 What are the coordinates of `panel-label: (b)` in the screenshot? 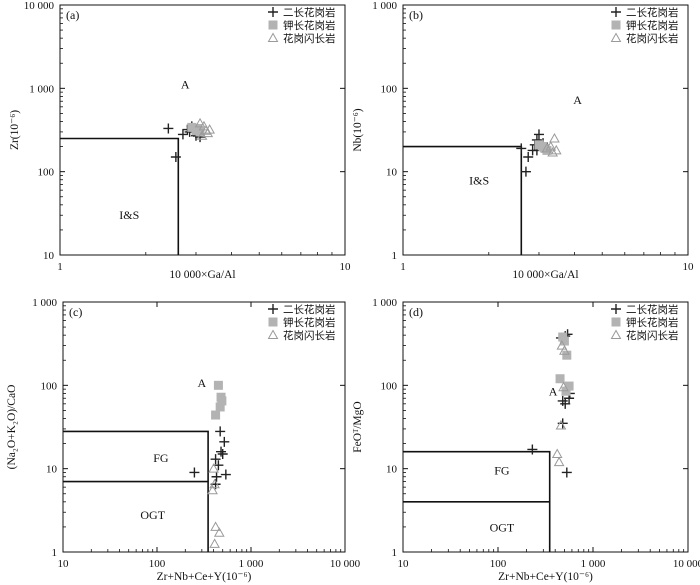 It's located at (416, 15).